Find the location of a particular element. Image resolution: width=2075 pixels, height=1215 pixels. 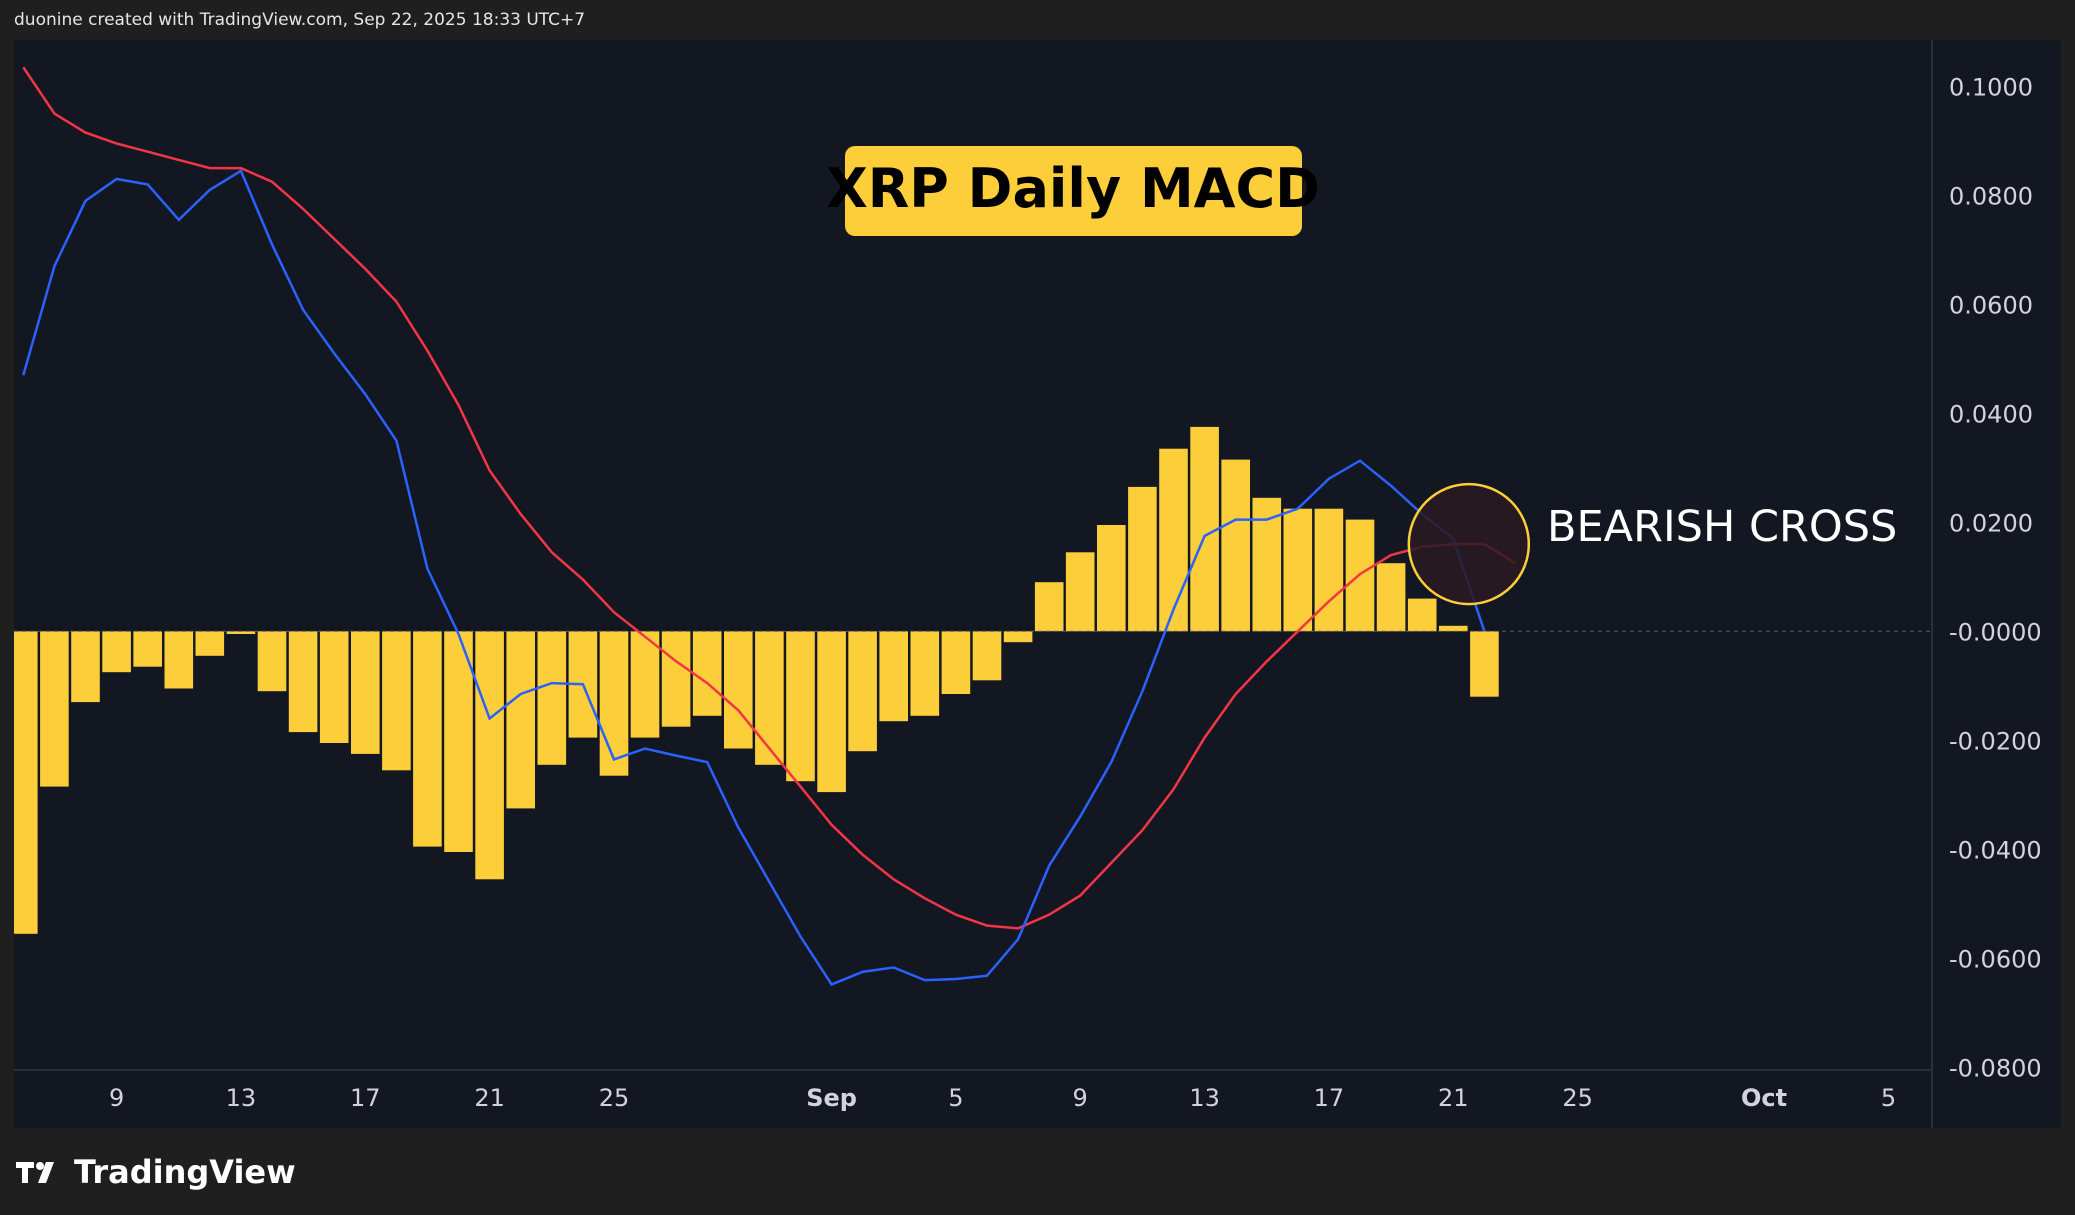

x-tick-label: Sep is located at coordinates (831, 1098).